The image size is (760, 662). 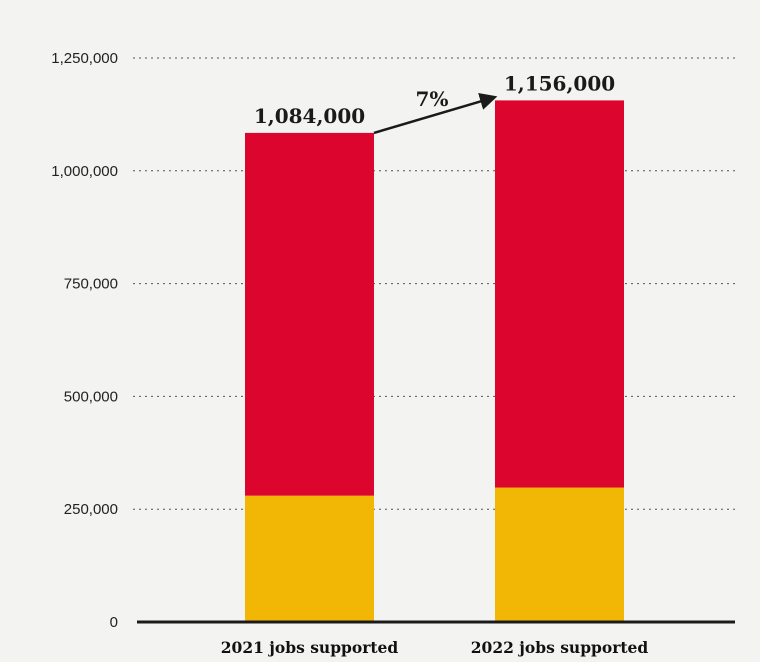 What do you see at coordinates (91, 509) in the screenshot?
I see `y-tick-label: 250,000` at bounding box center [91, 509].